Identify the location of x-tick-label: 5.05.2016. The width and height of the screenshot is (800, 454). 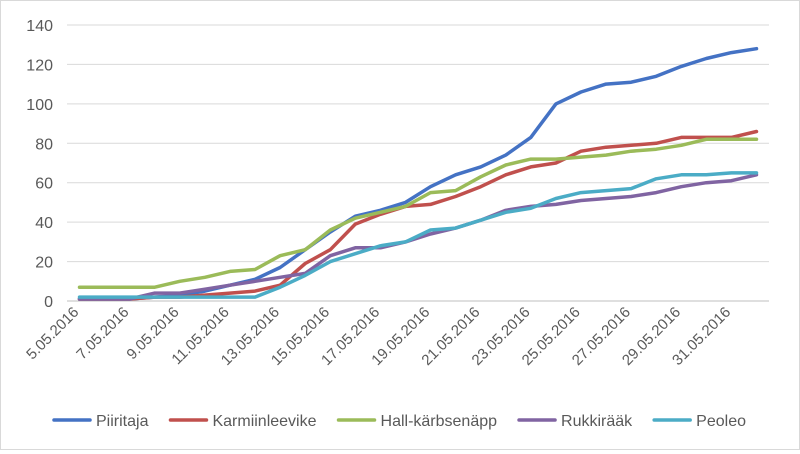
(52, 333).